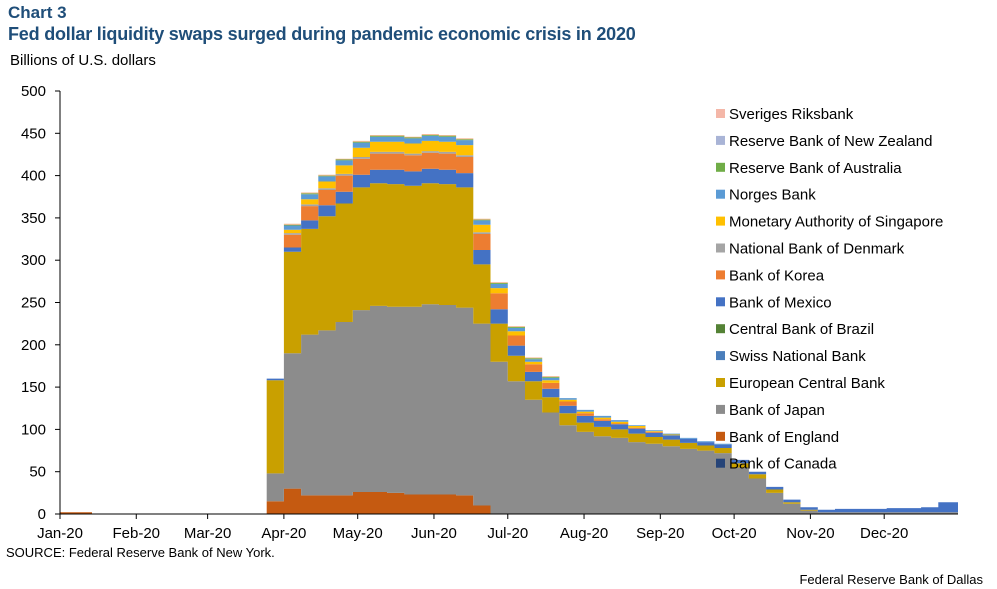 This screenshot has height=589, width=997. Describe the element at coordinates (509, 501) in the screenshot. I see `area-bank-of-england` at that location.